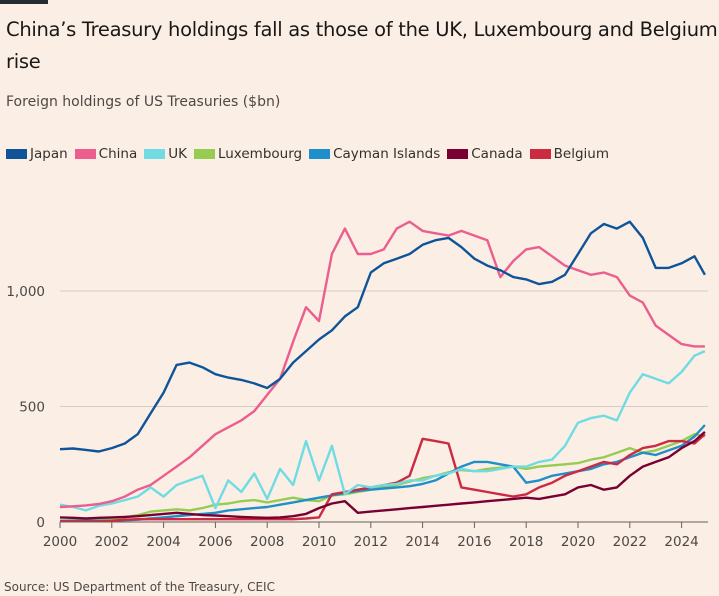 This screenshot has width=719, height=596. What do you see at coordinates (49, 154) in the screenshot?
I see `legend-label: Japan` at bounding box center [49, 154].